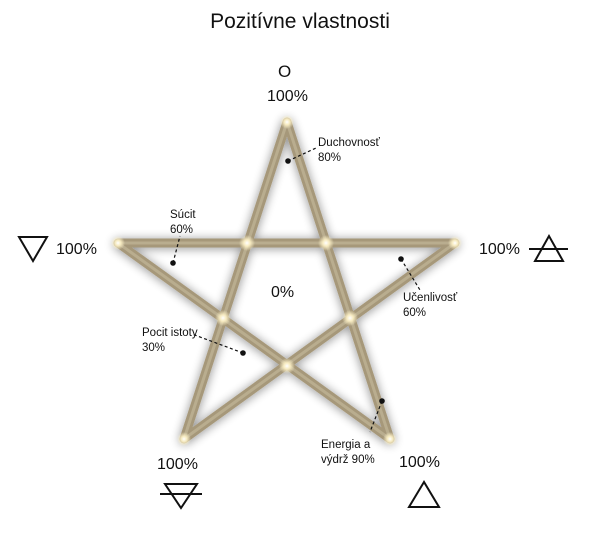  What do you see at coordinates (33, 249) in the screenshot?
I see `water-symbol-icon` at bounding box center [33, 249].